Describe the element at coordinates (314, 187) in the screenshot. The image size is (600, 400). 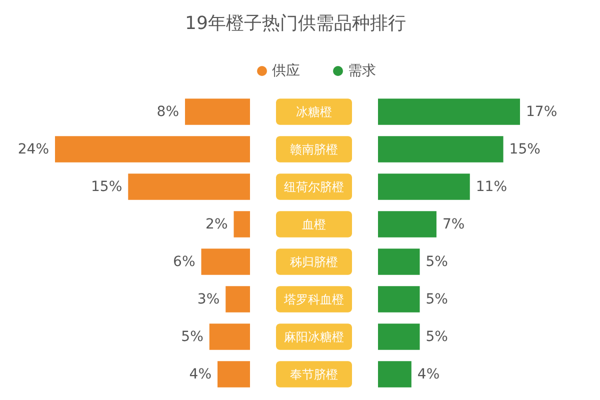
I see `y-tick-label: 纽荷尔脐橙` at that location.